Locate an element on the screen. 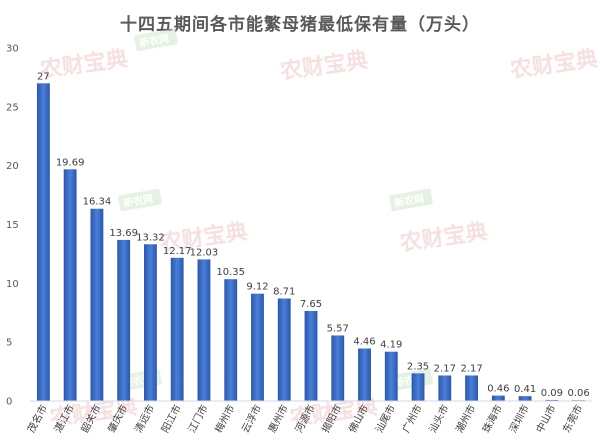 This screenshot has width=600, height=447. y-axis: 0 5 10 15 20 25 30 is located at coordinates (12, 226).